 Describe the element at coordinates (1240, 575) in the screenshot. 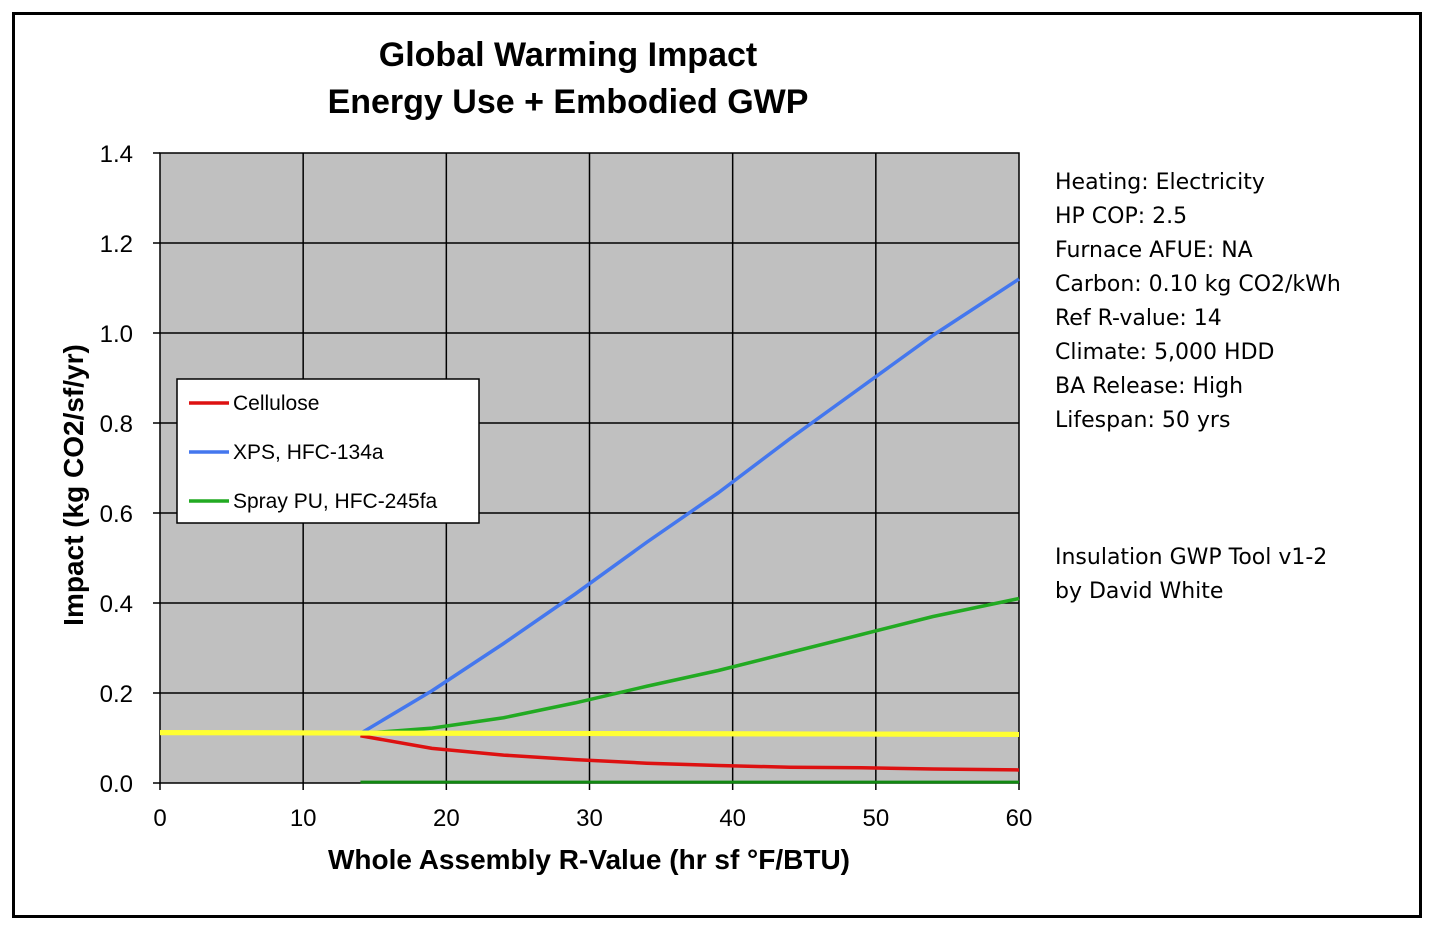

I see `tool-credits: Insulation GWP Tool v1-2 by David White` at that location.